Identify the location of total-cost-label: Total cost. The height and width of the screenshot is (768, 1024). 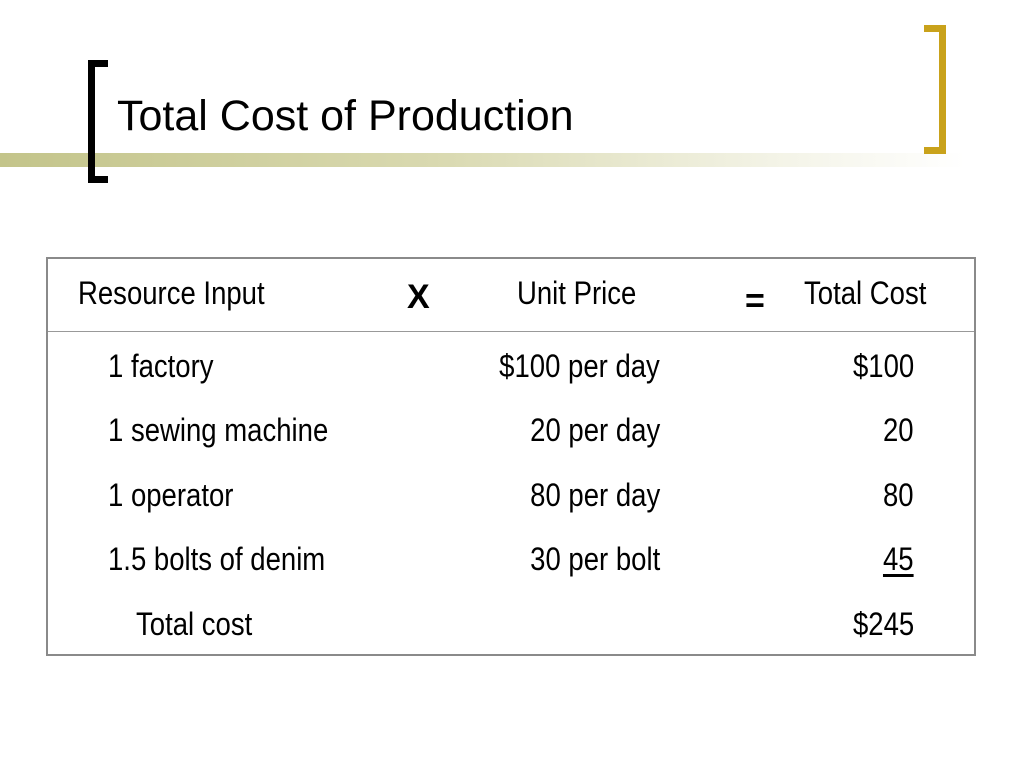
(194, 624).